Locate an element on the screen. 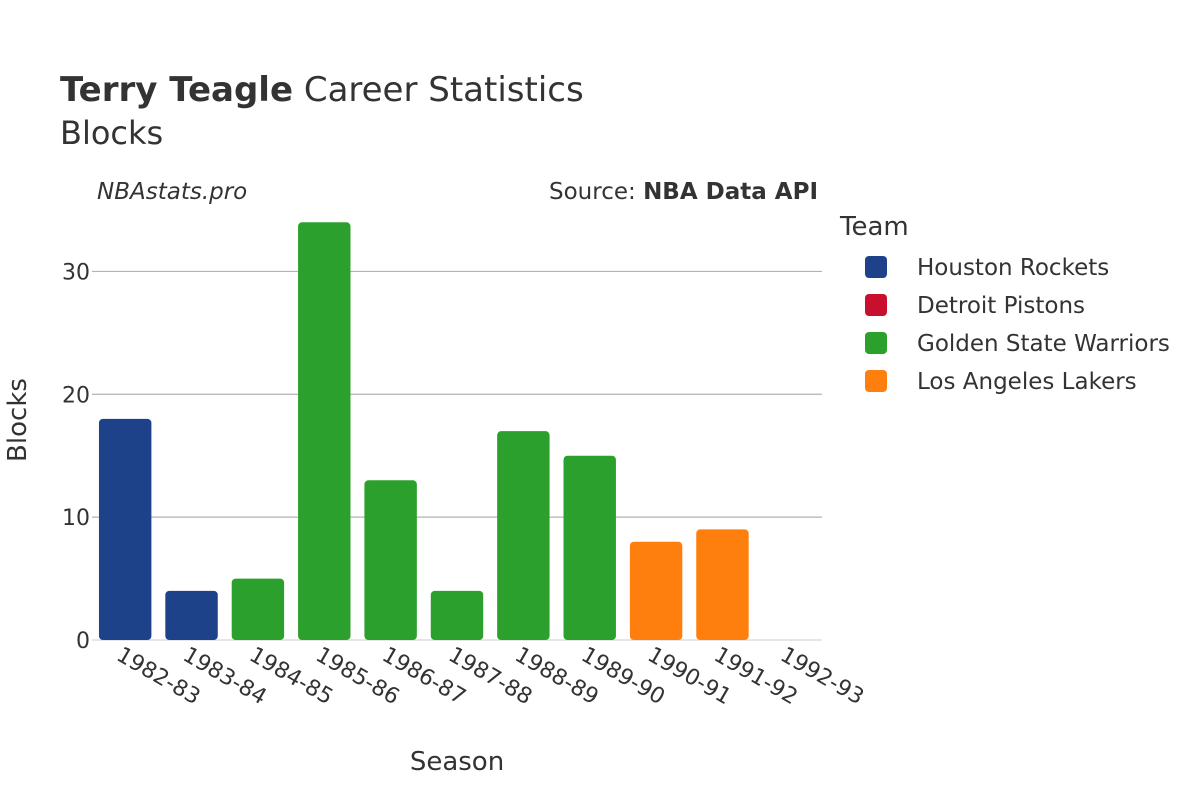  legend-title: Team is located at coordinates (874, 227).